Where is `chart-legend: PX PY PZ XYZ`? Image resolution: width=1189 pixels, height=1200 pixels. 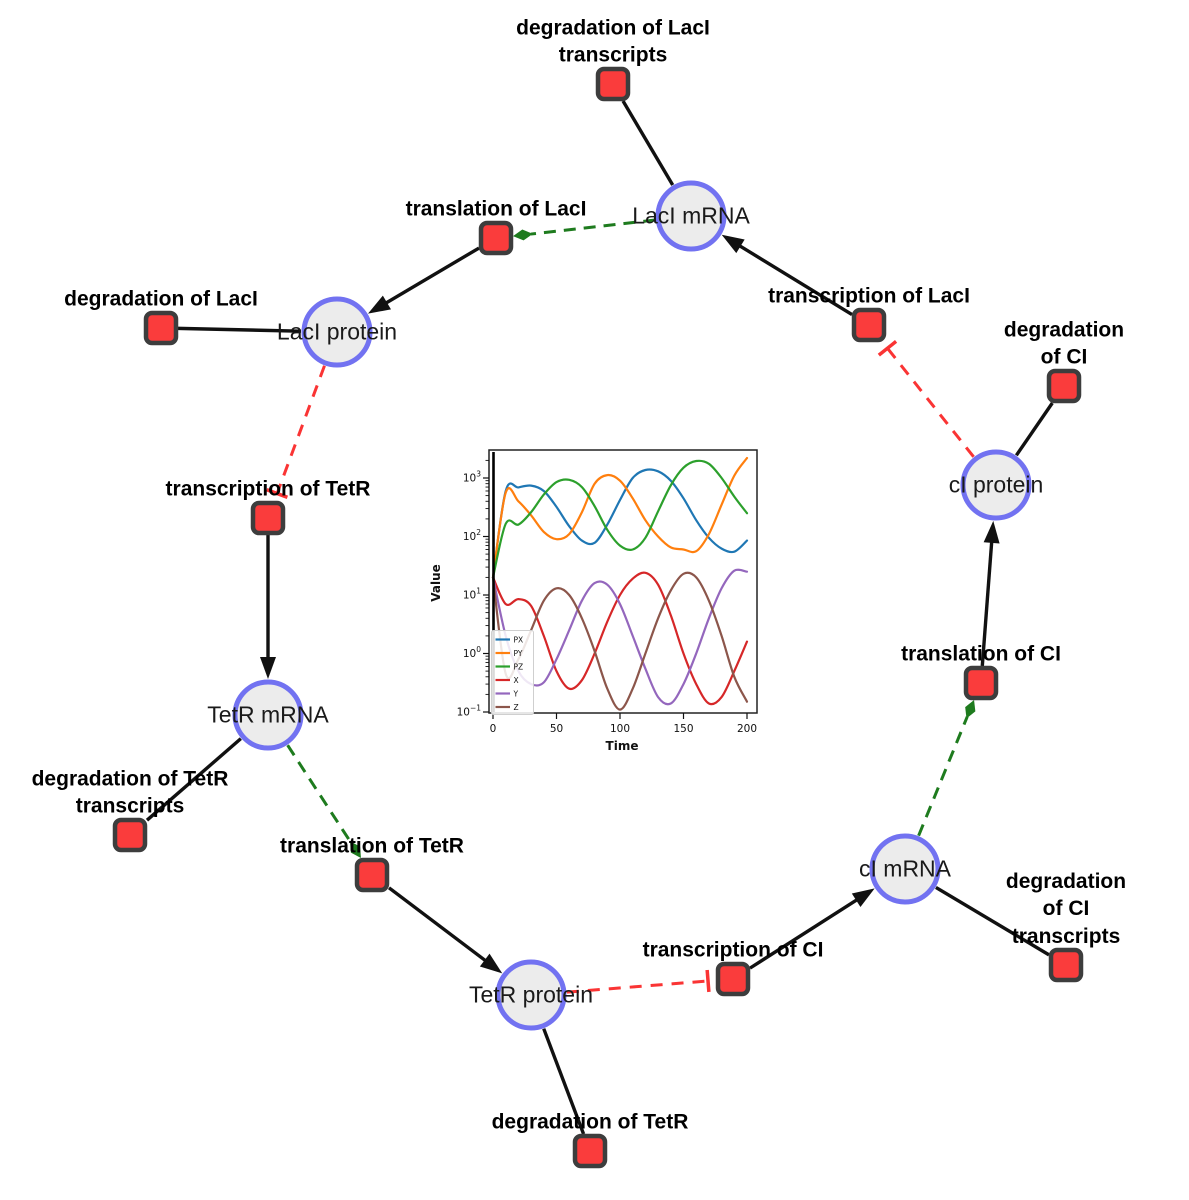 chart-legend: PX PY PZ XYZ is located at coordinates (512, 672).